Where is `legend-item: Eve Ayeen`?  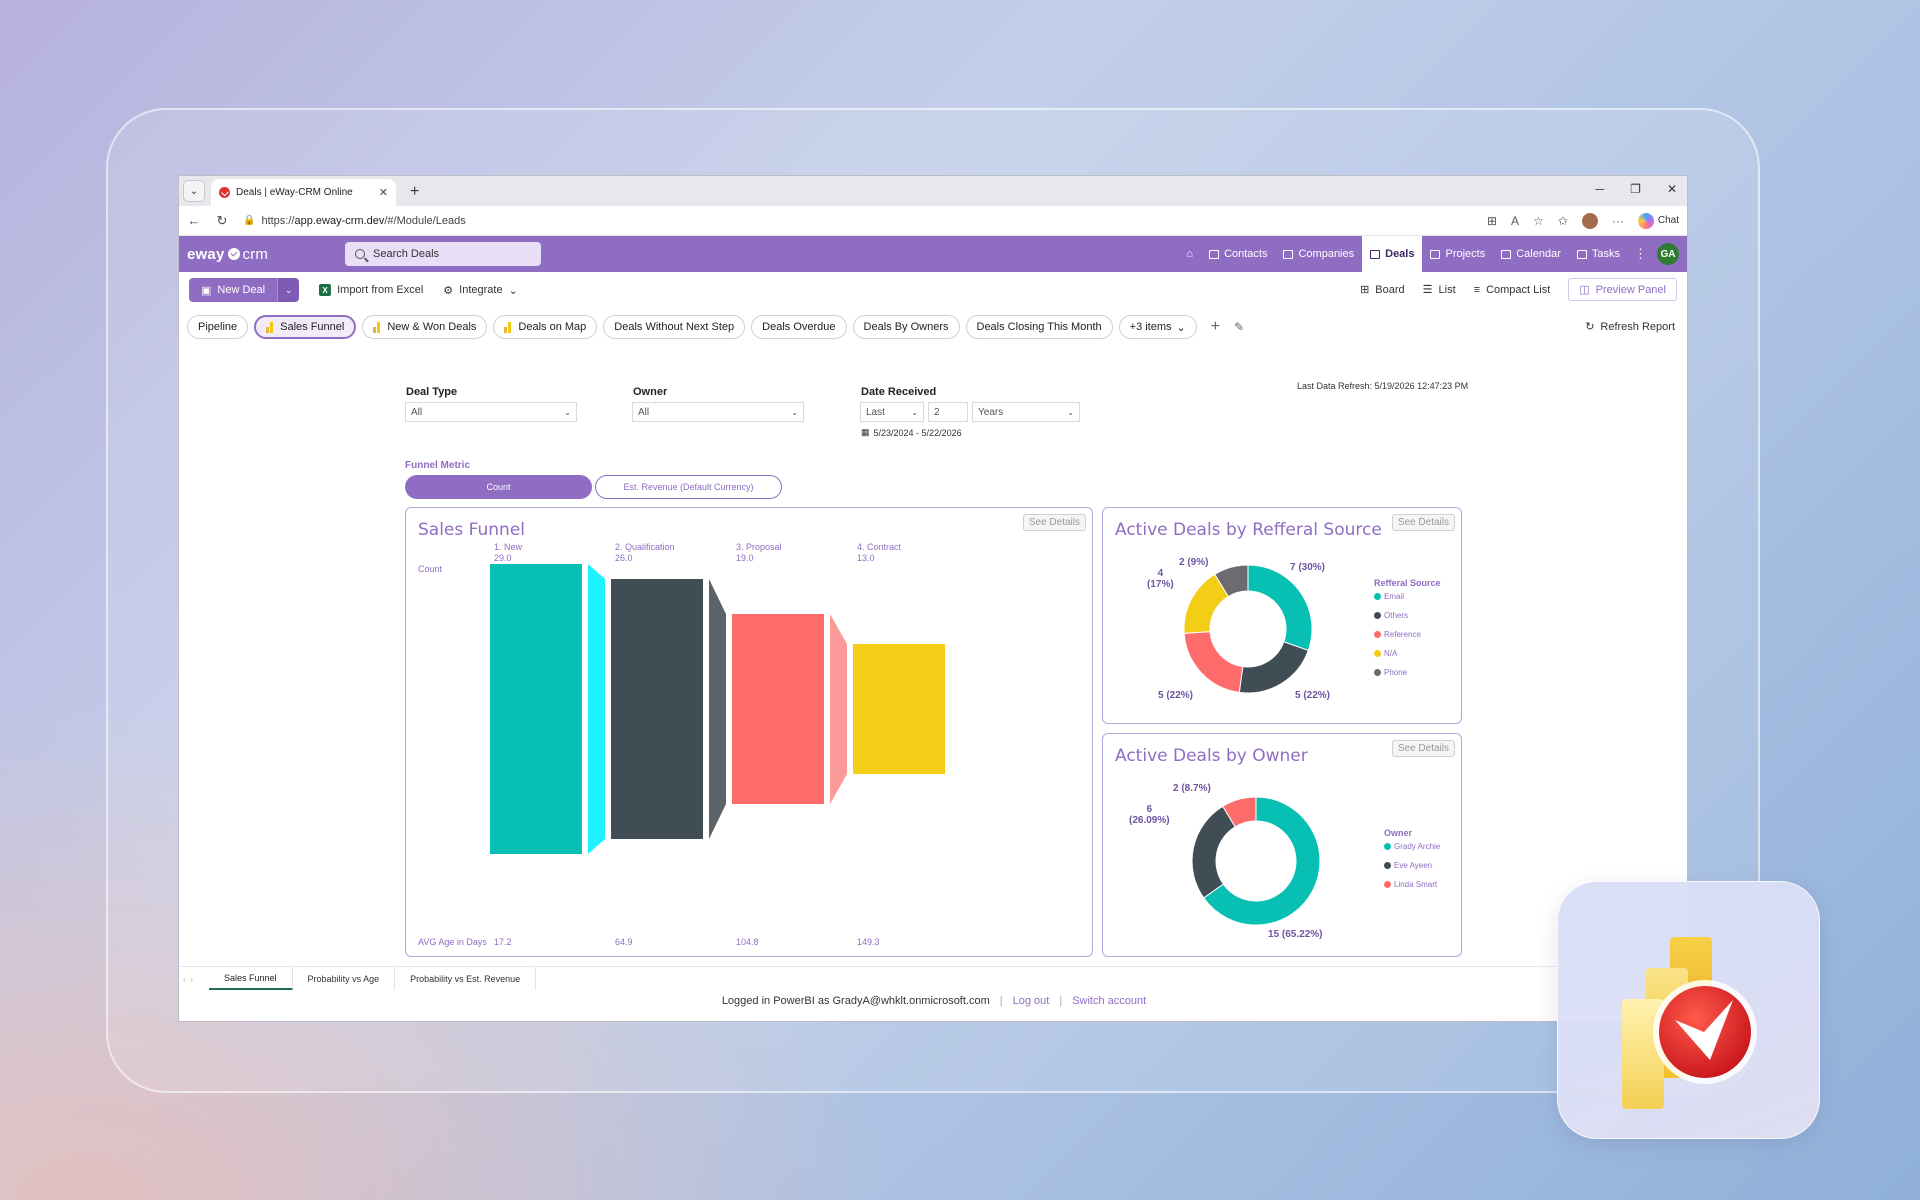 legend-item: Eve Ayeen is located at coordinates (1408, 865).